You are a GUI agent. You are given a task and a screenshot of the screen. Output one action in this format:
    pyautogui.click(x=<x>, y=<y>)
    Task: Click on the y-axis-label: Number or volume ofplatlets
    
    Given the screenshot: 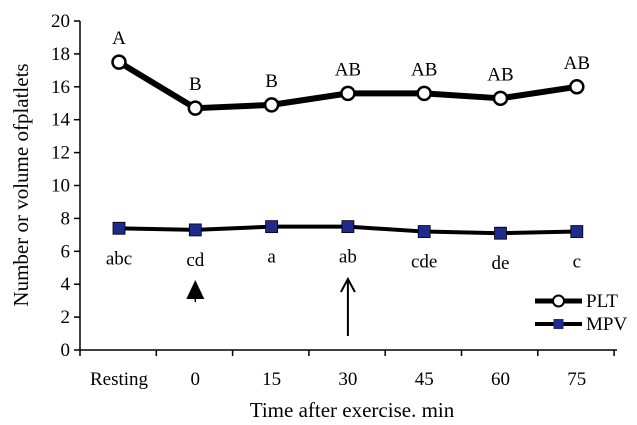 What is the action you would take?
    pyautogui.click(x=21, y=184)
    